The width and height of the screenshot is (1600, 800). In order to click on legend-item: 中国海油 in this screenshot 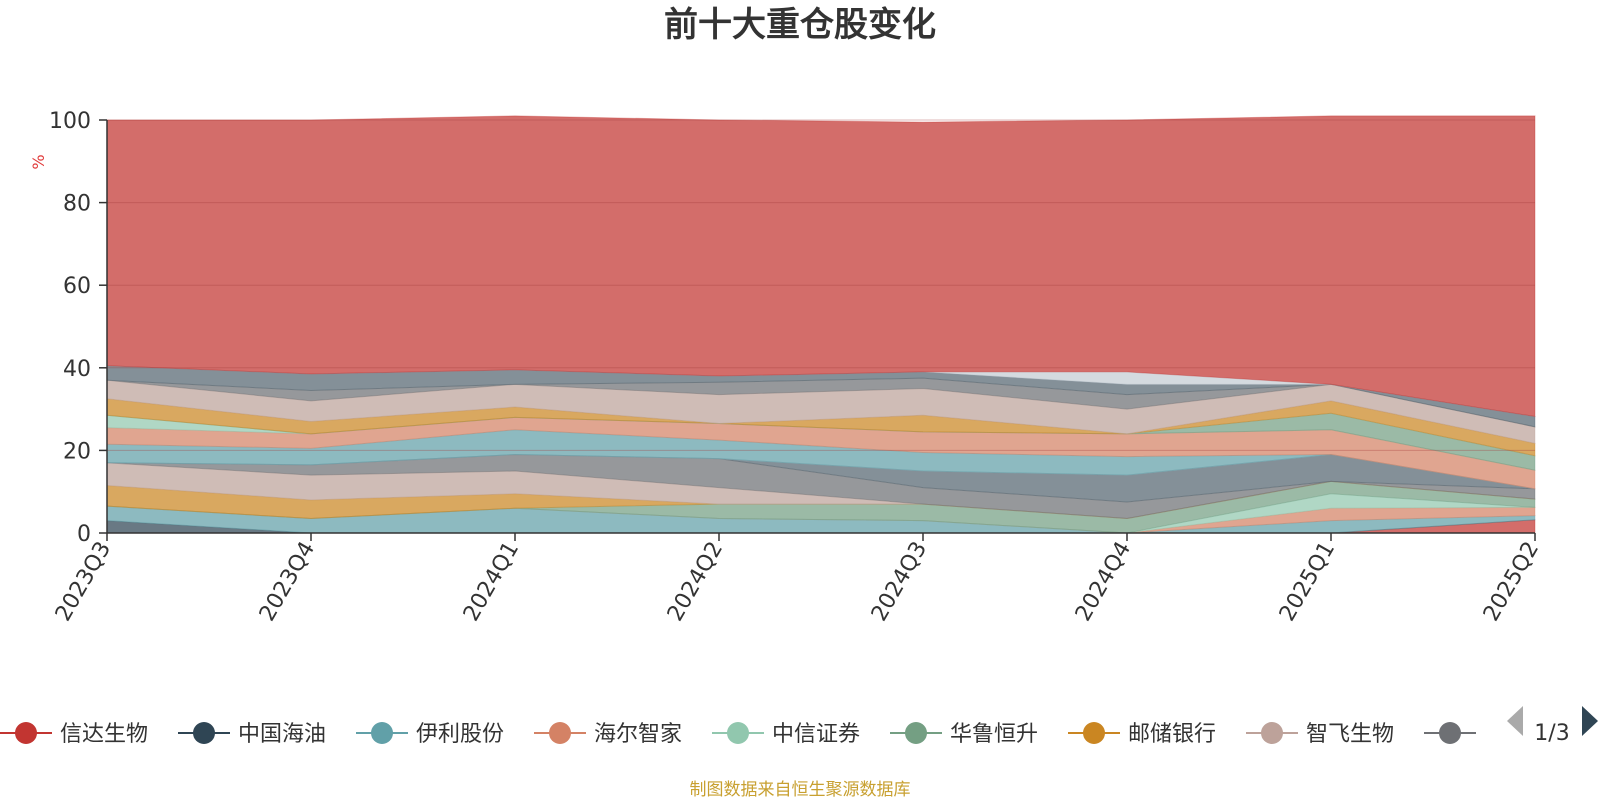, I will do `click(252, 734)`.